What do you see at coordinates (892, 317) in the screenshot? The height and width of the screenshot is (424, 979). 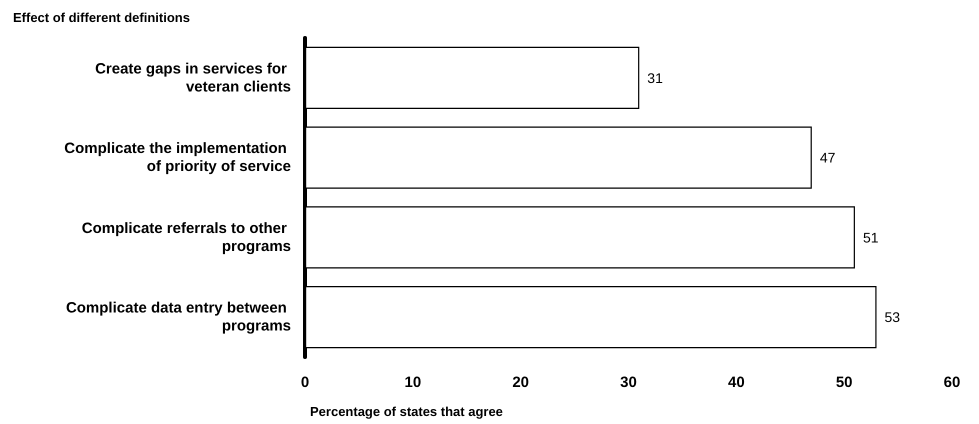 I see `data-label: 53` at bounding box center [892, 317].